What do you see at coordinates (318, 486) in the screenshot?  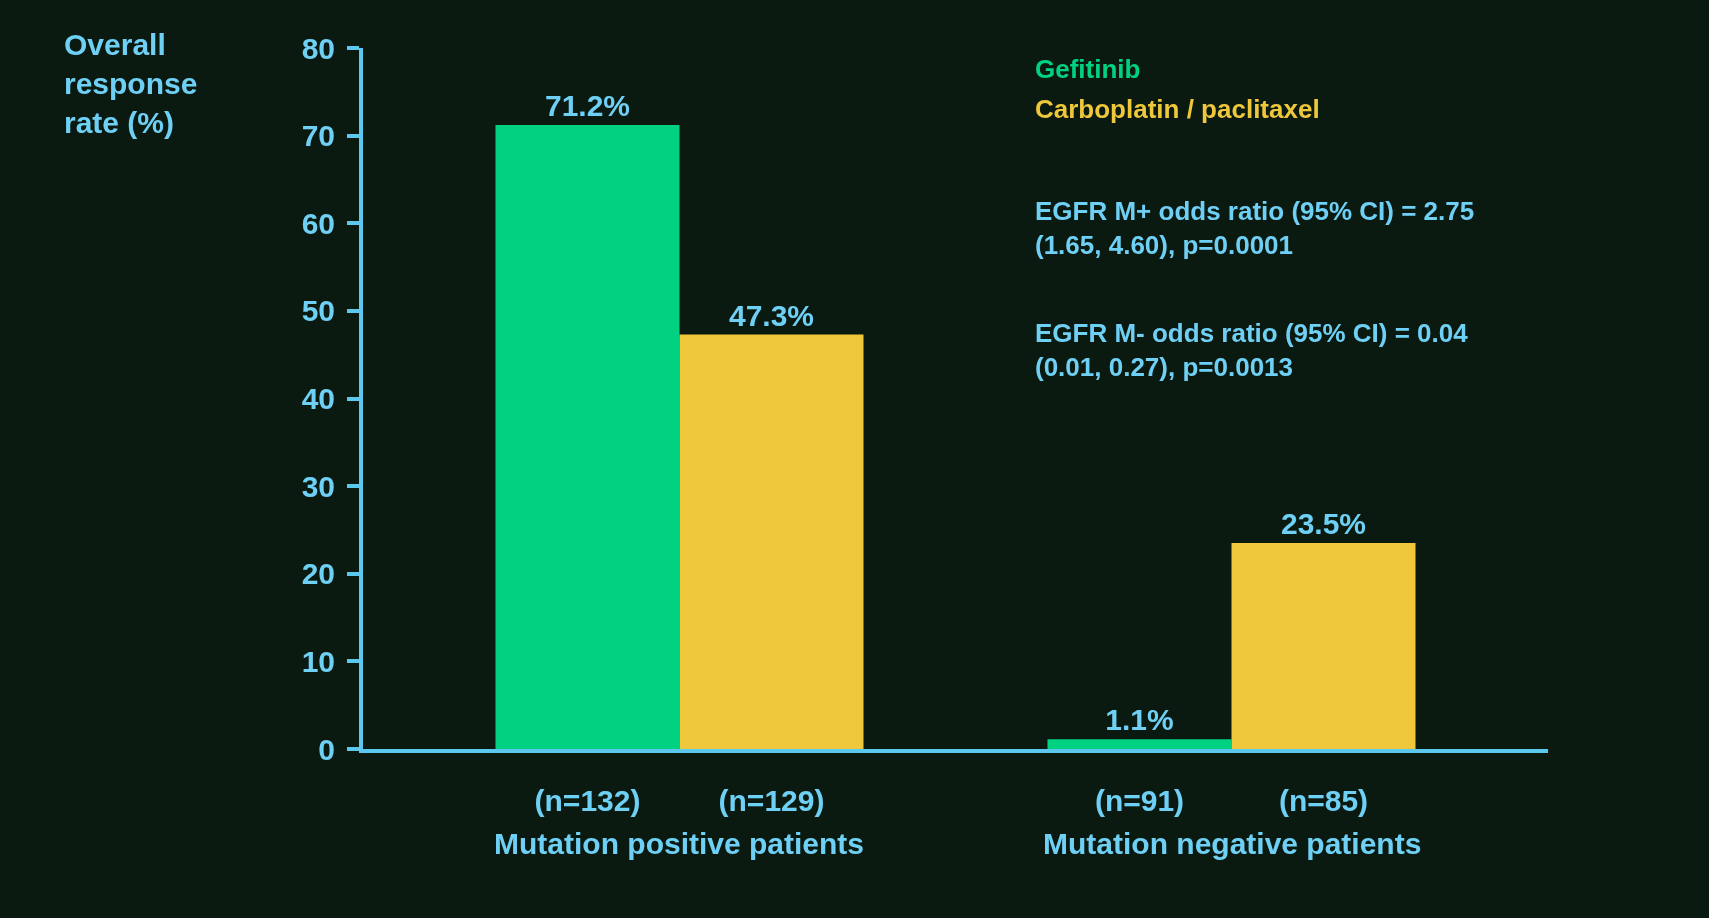 I see `y-tick-label: 30` at bounding box center [318, 486].